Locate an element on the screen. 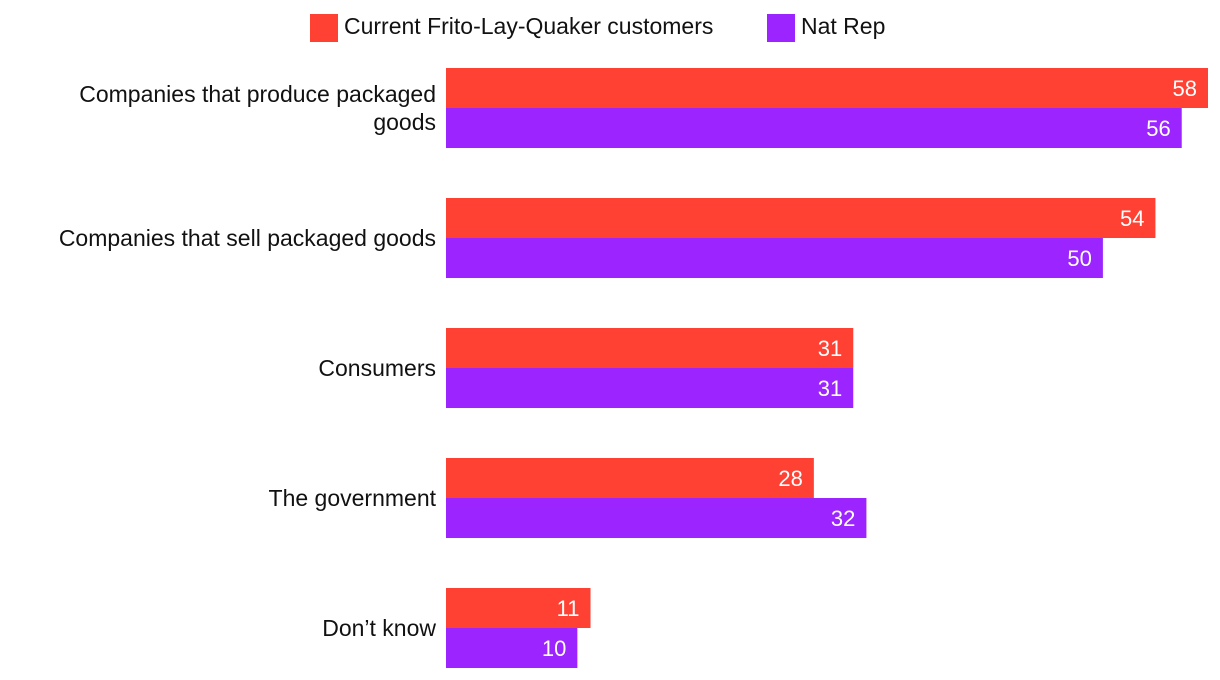 This screenshot has height=680, width=1220. data-label: 32 is located at coordinates (843, 518).